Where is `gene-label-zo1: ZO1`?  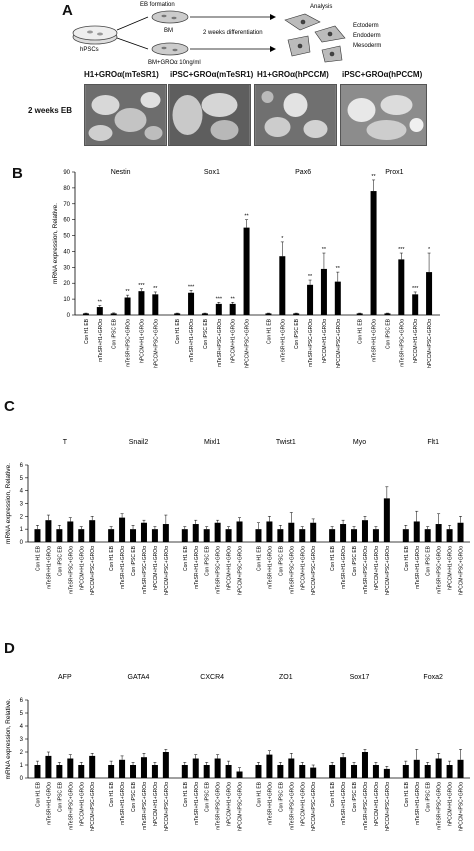 gene-label-zo1: ZO1 is located at coordinates (286, 677).